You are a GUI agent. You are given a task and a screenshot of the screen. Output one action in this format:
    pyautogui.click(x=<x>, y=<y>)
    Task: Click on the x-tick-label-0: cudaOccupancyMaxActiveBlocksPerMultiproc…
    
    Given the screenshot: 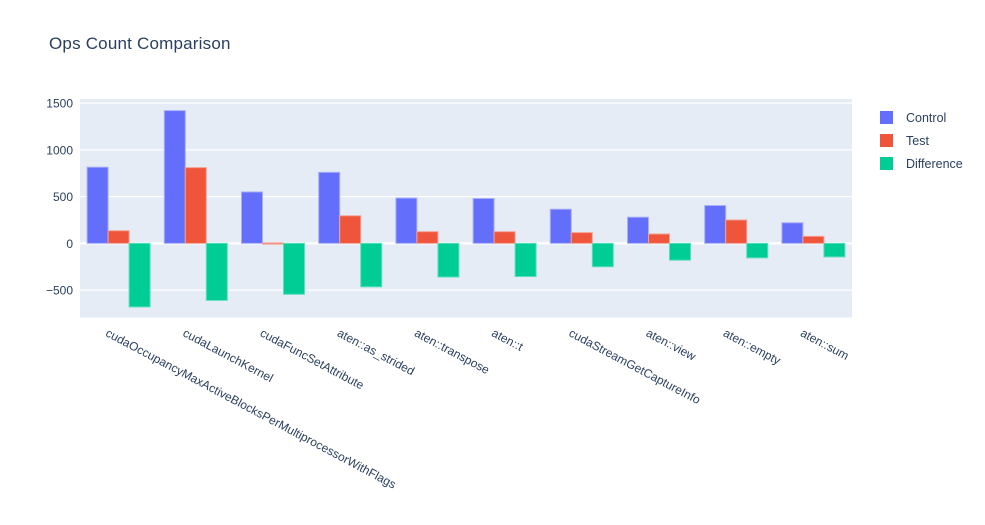 What is the action you would take?
    pyautogui.click(x=250, y=409)
    